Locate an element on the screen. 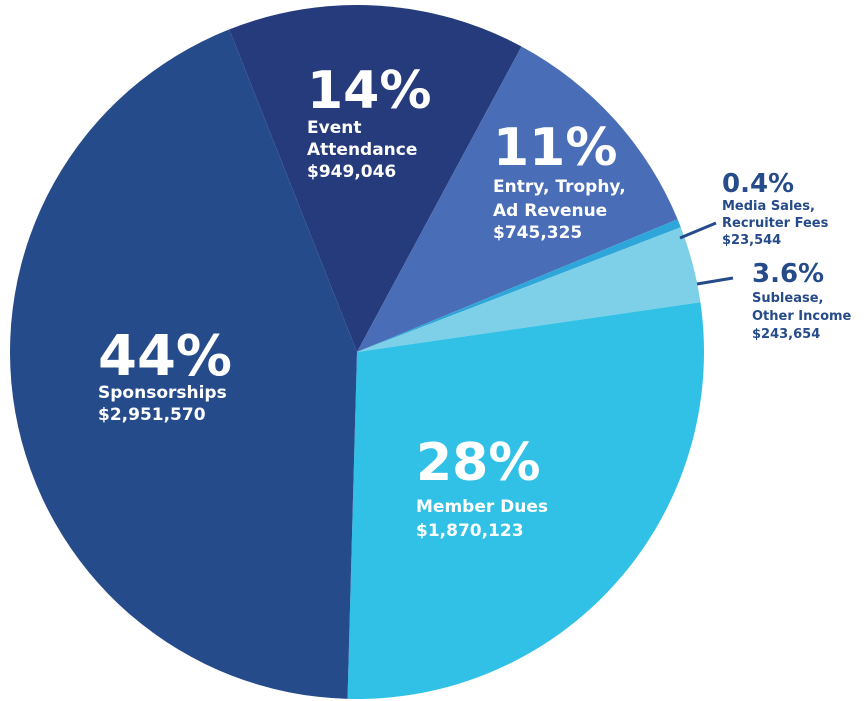 This screenshot has height=701, width=864. slice-label: Recruiter Fees is located at coordinates (775, 223).